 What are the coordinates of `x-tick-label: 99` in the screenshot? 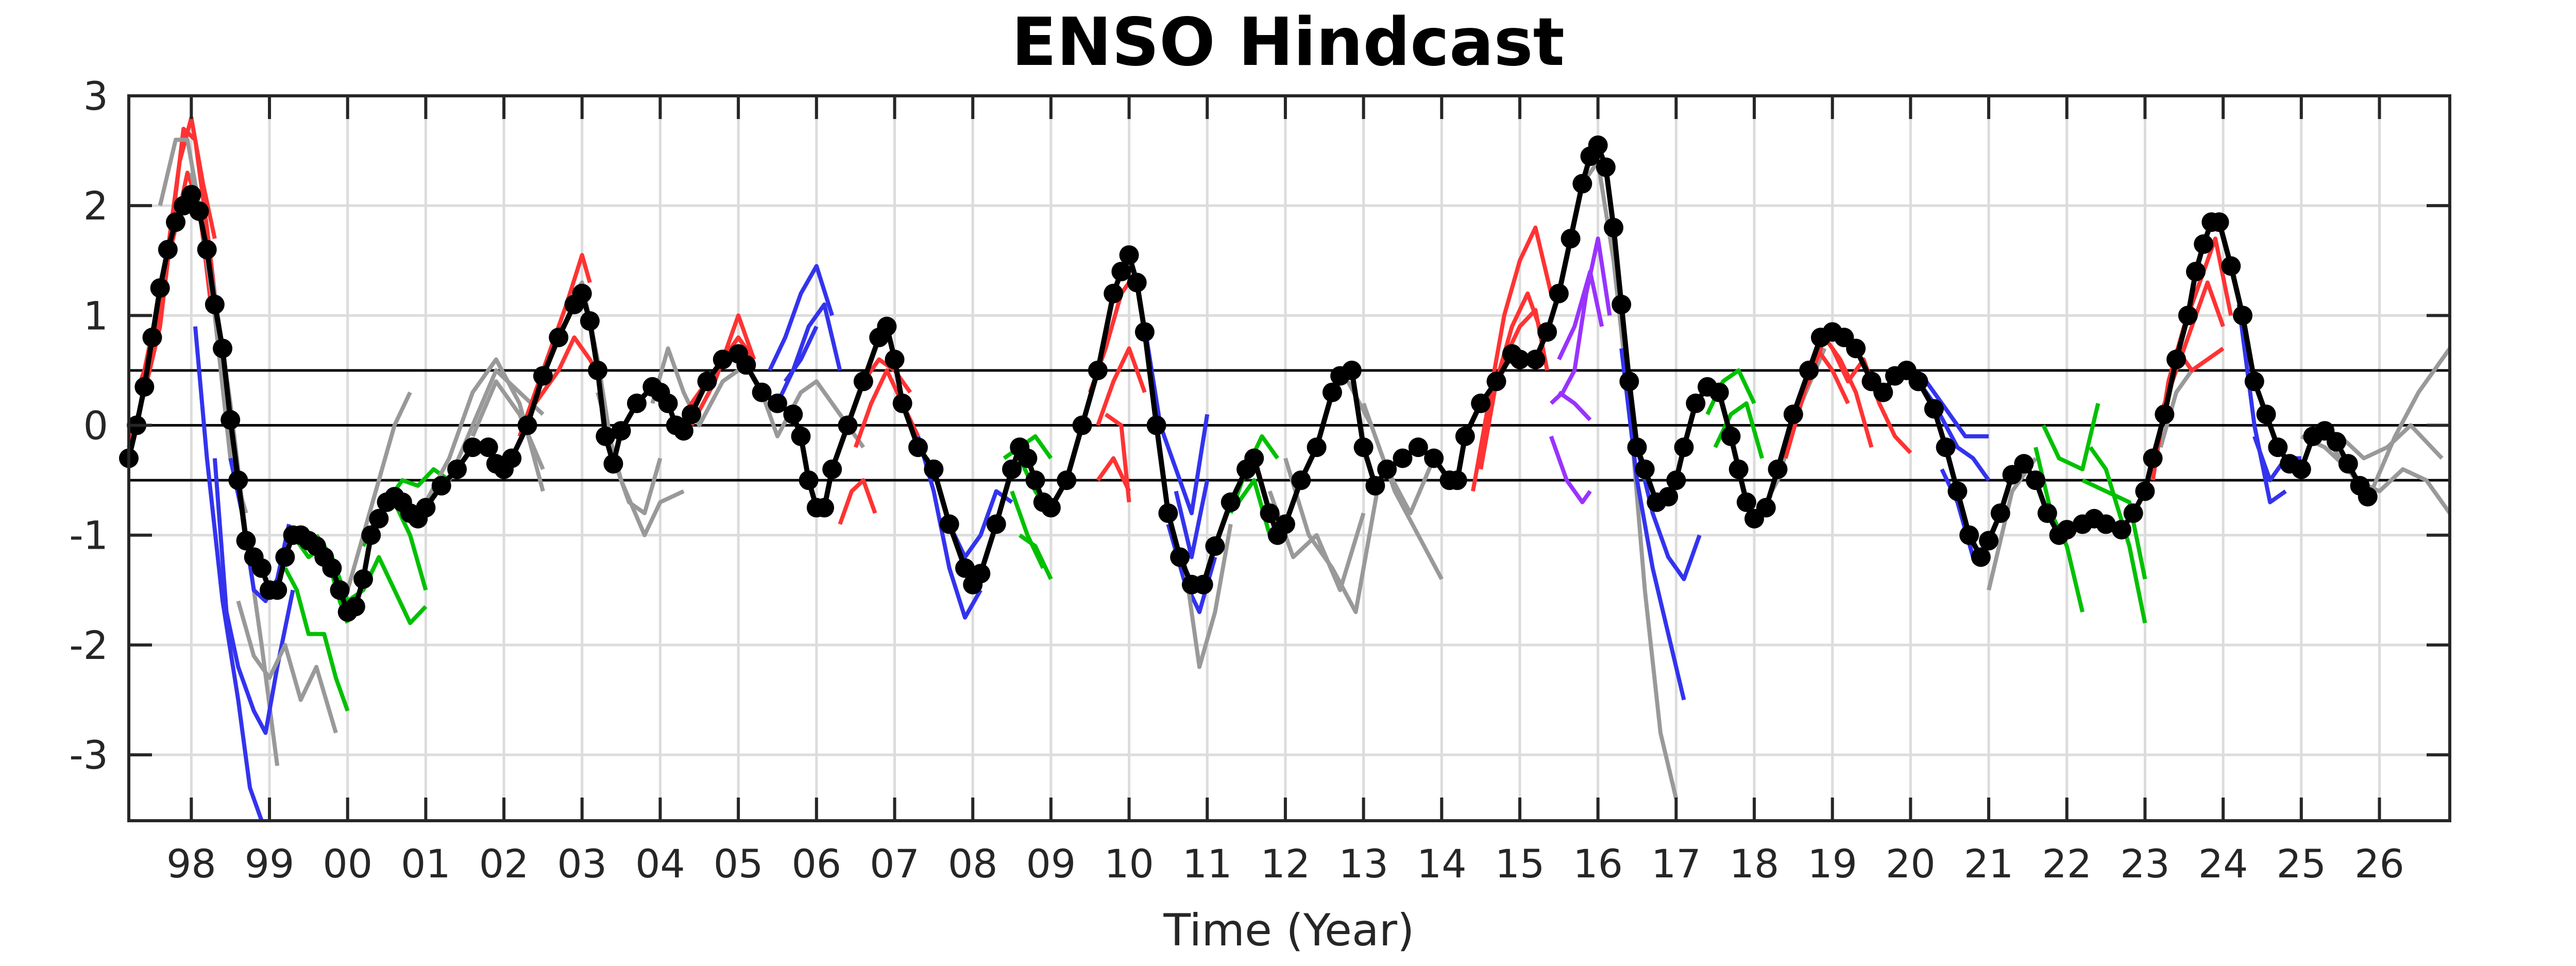 It's located at (270, 864).